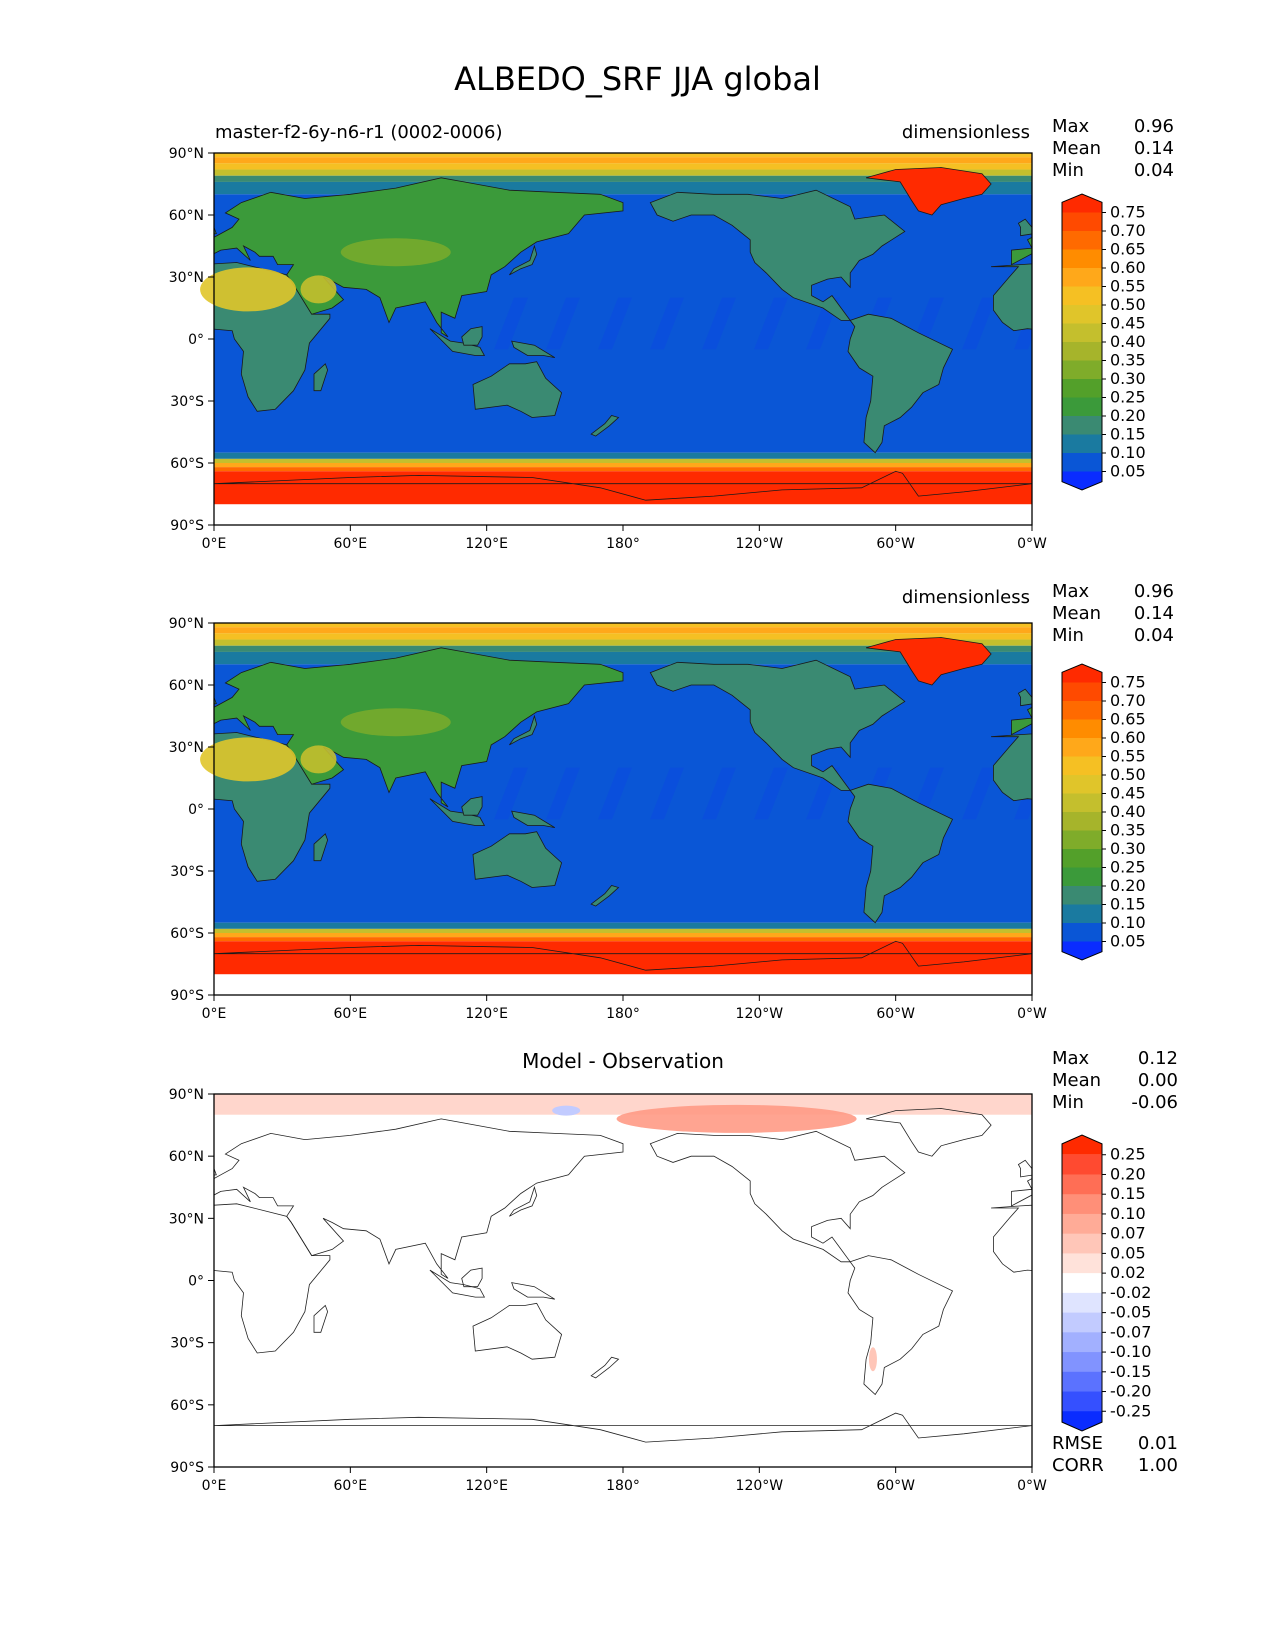  What do you see at coordinates (187, 402) in the screenshot?
I see `y-tick-label-0-4: 30°S` at bounding box center [187, 402].